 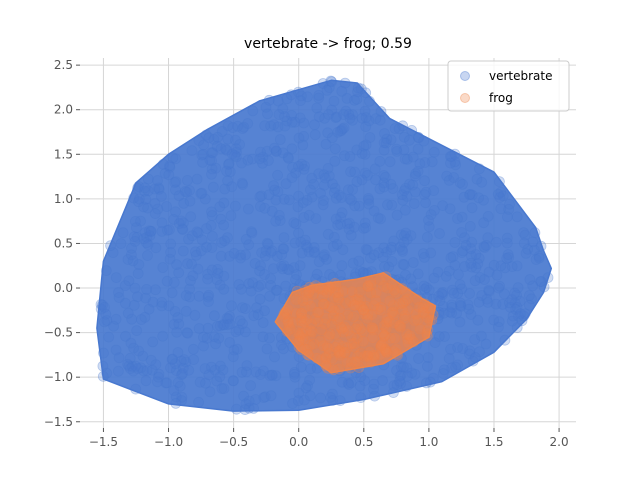 I want to click on y-axis: −1.5 −1.0 −0.5 0.0 0.5 1.0 1.5 2.0 2.5, so click(x=62, y=243).